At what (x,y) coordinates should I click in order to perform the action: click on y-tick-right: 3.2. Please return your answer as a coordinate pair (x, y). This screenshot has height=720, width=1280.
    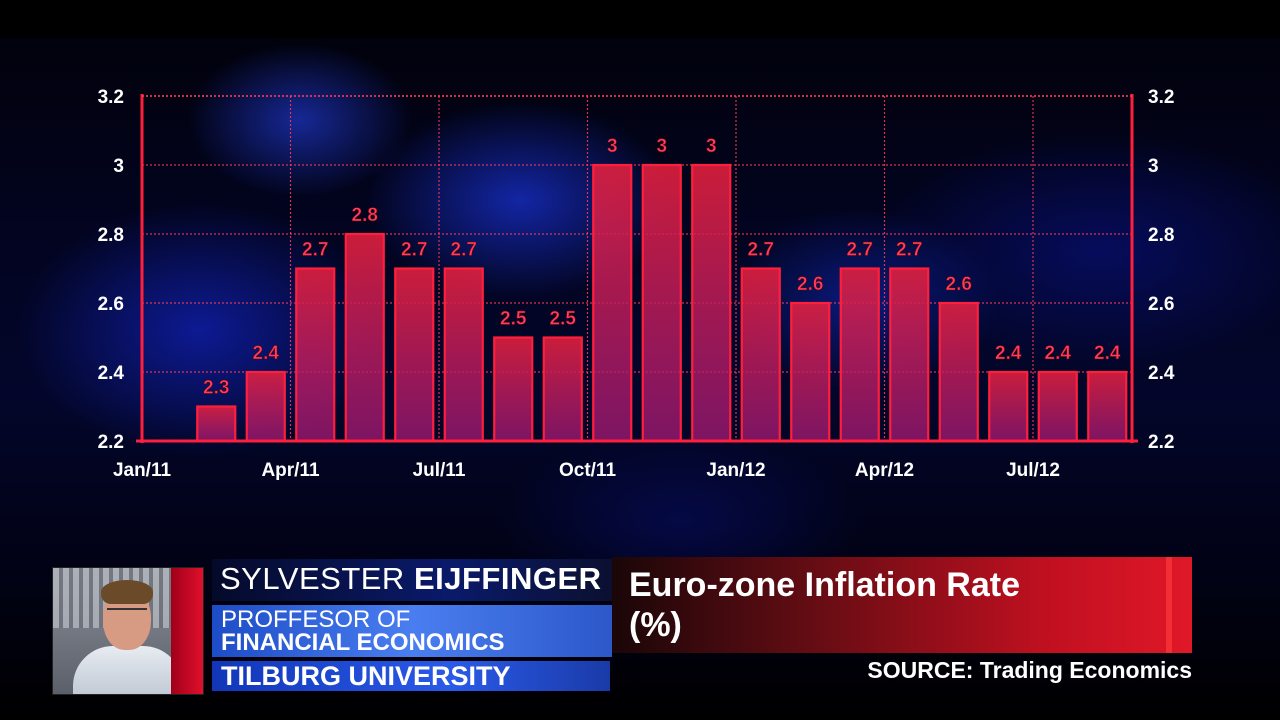
    Looking at the image, I should click on (1161, 97).